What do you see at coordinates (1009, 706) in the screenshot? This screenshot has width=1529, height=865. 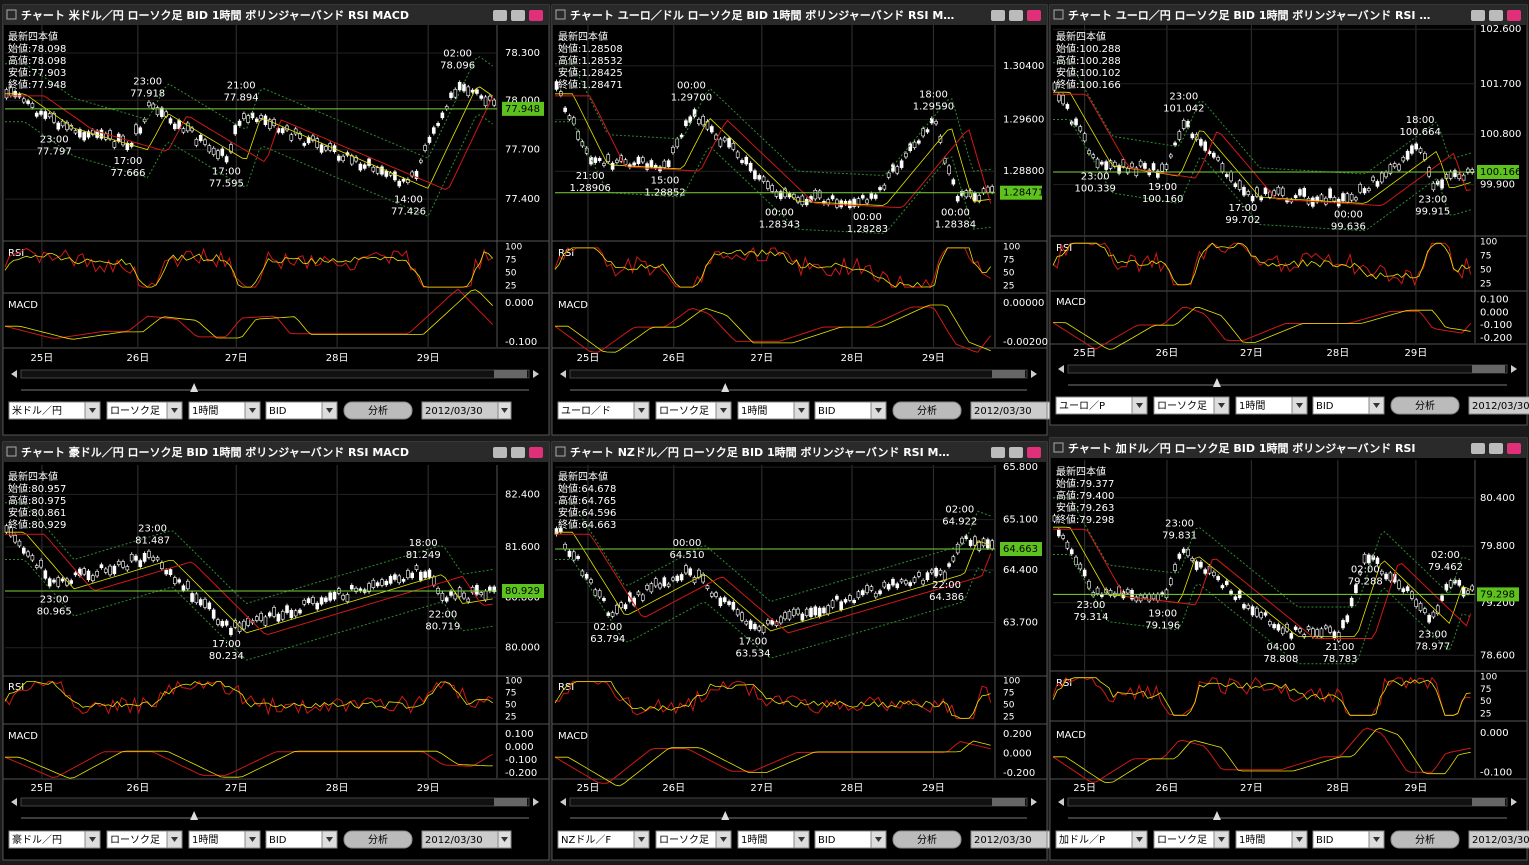 I see `rsi-tick: 50` at bounding box center [1009, 706].